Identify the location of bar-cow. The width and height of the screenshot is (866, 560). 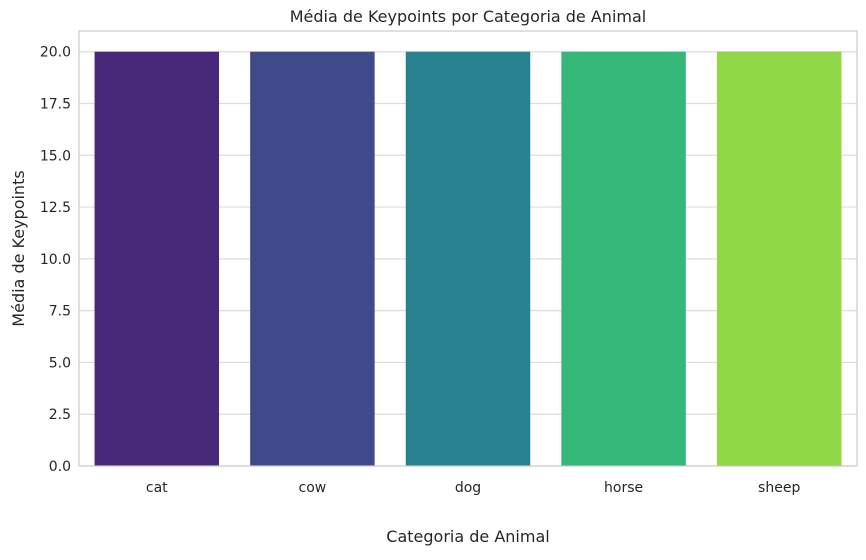
(312, 258).